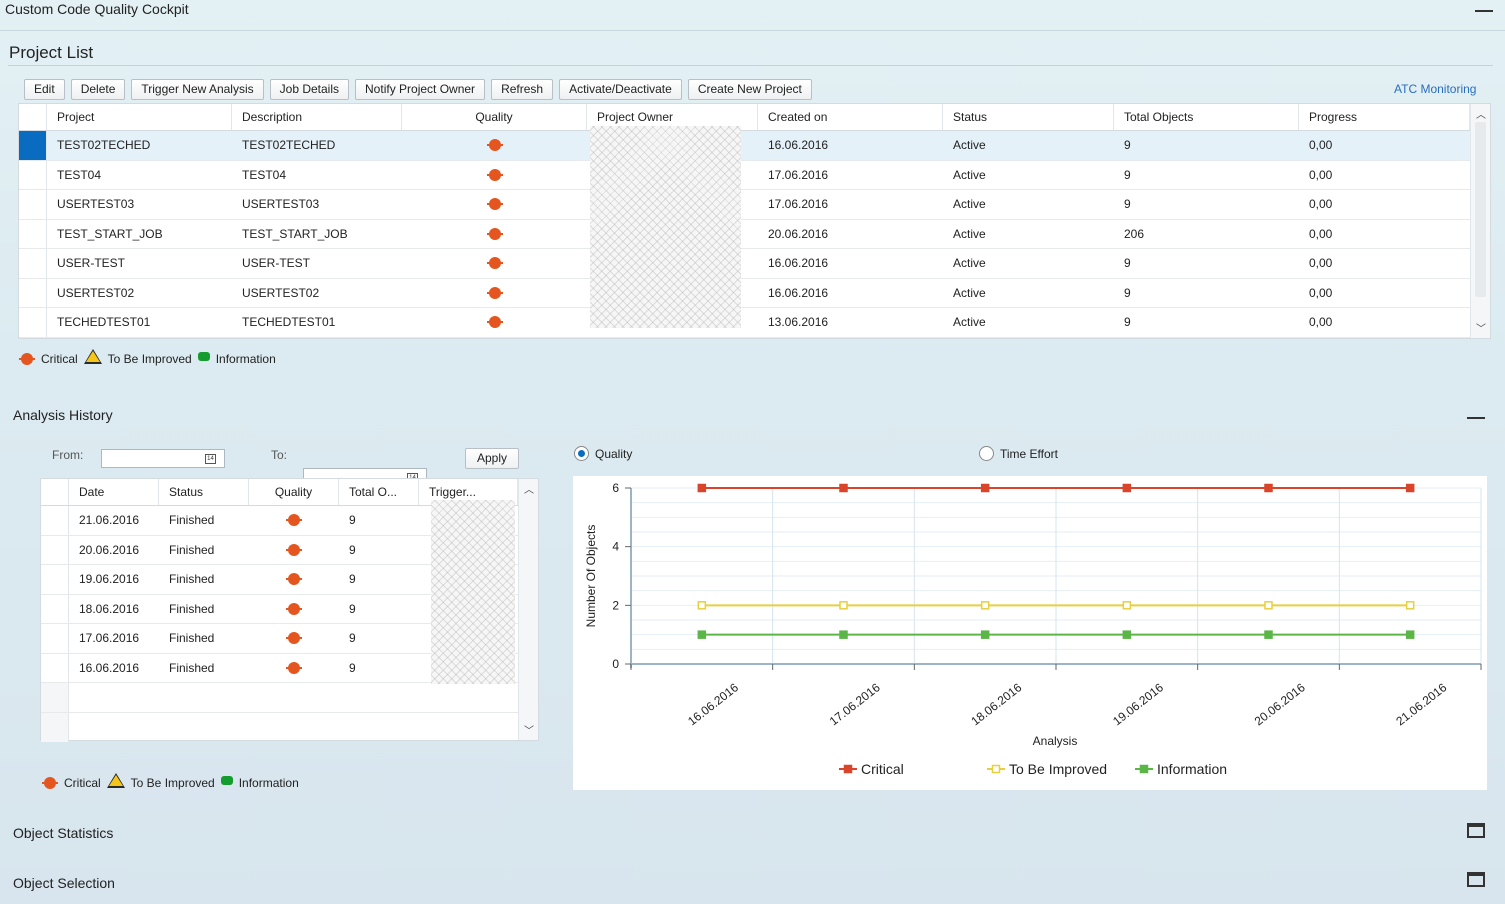 The width and height of the screenshot is (1505, 904). Describe the element at coordinates (603, 453) in the screenshot. I see `radio-quality: Quality` at that location.